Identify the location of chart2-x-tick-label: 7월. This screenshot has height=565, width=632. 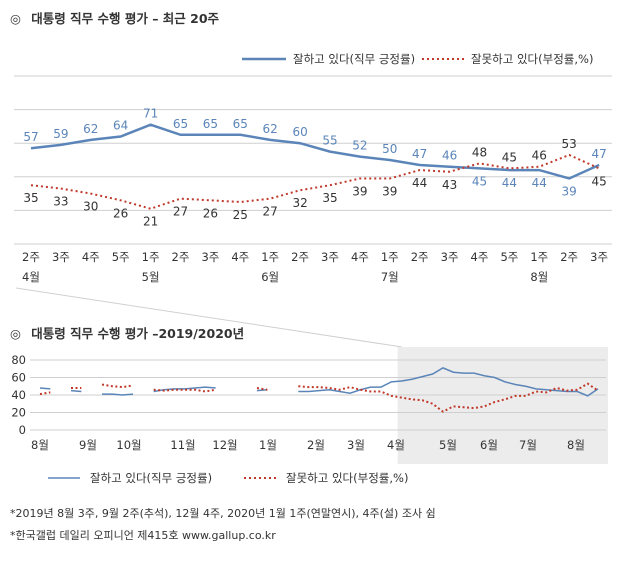
(528, 445).